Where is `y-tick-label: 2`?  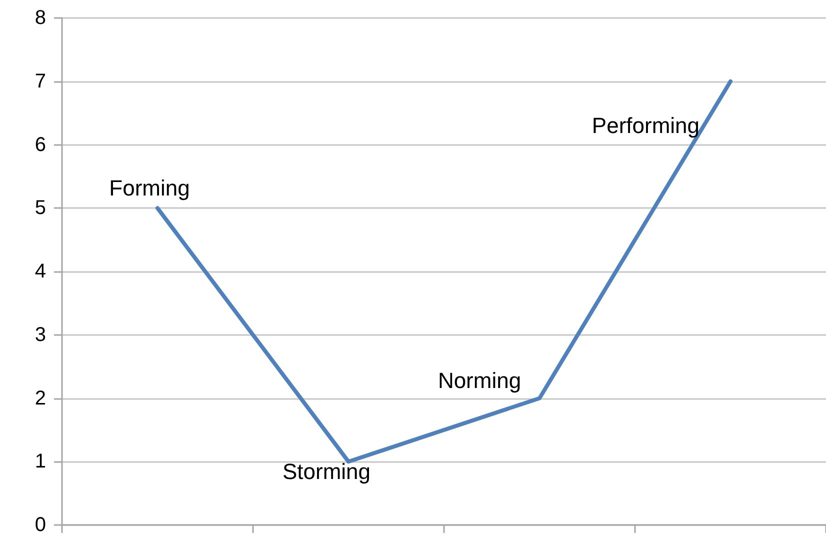
y-tick-label: 2 is located at coordinates (40, 398).